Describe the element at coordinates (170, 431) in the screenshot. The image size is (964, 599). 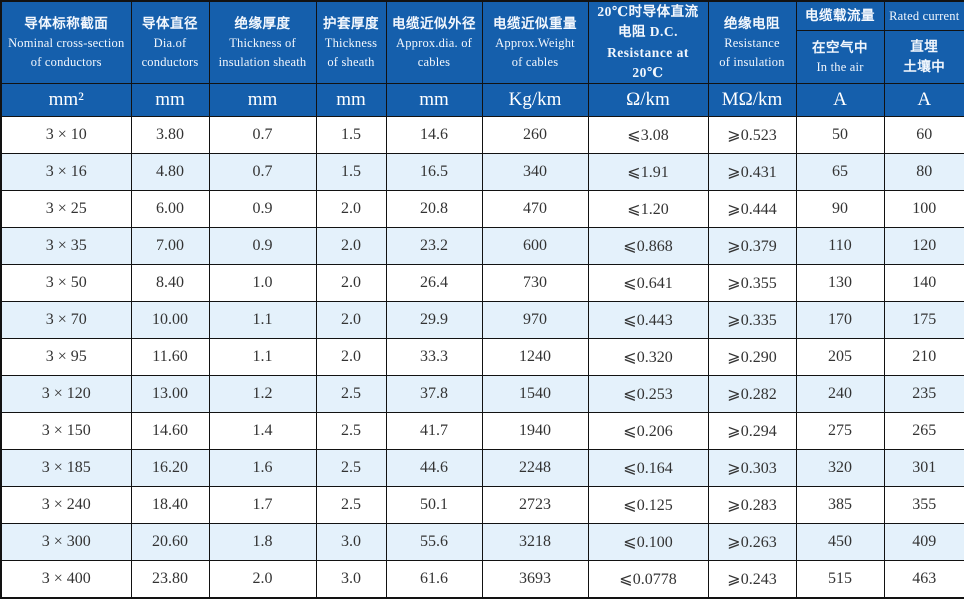
I see `table-cell: 14.60` at that location.